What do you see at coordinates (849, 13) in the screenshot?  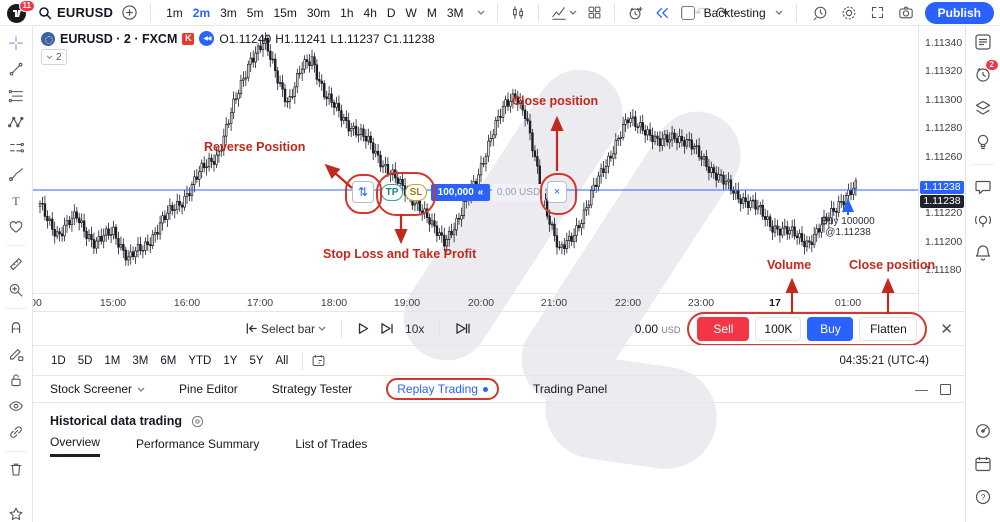 I see `settings-gear-icon` at bounding box center [849, 13].